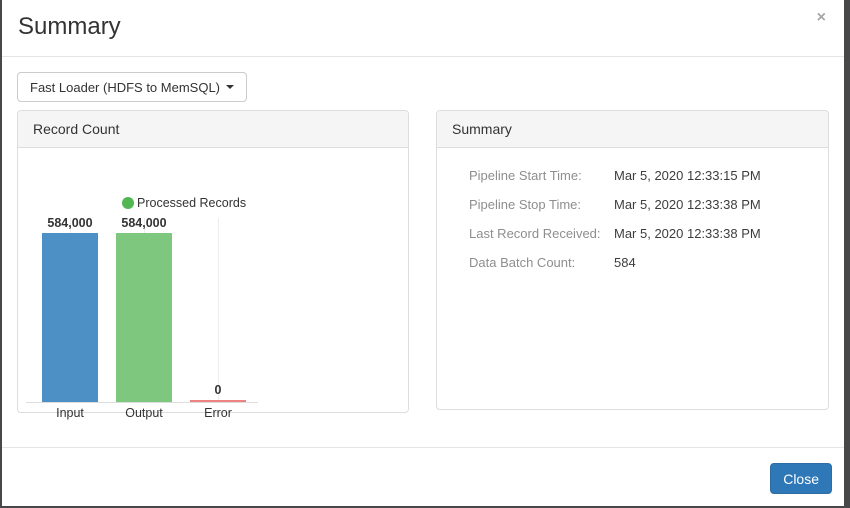 This screenshot has height=508, width=850. I want to click on bar-group-input: 584,000 Input, so click(70, 284).